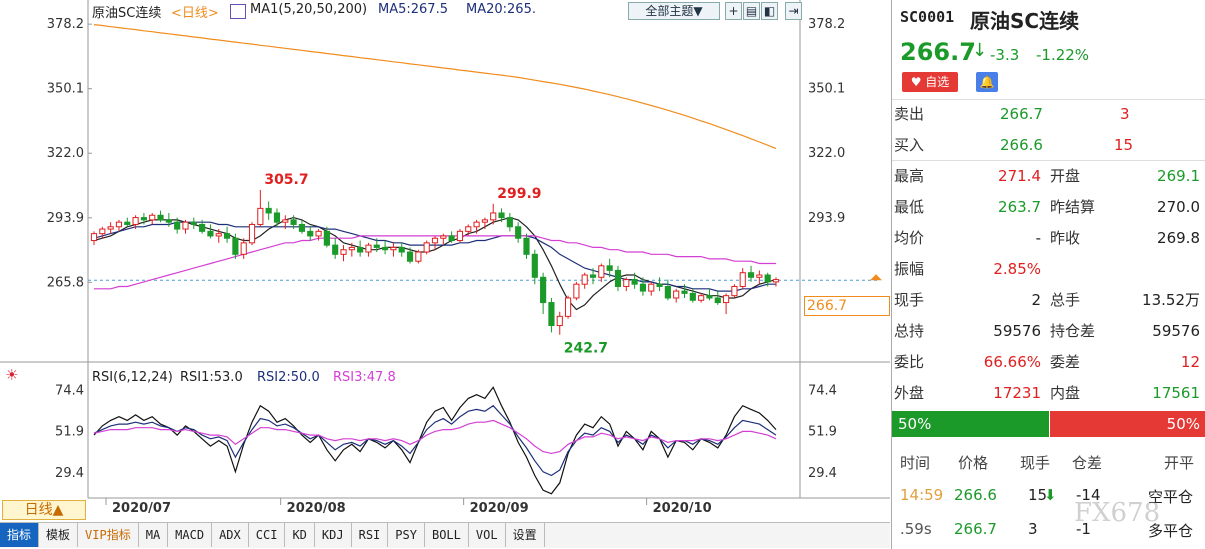  Describe the element at coordinates (316, 508) in the screenshot. I see `time-tick-label: 2020/08` at that location.